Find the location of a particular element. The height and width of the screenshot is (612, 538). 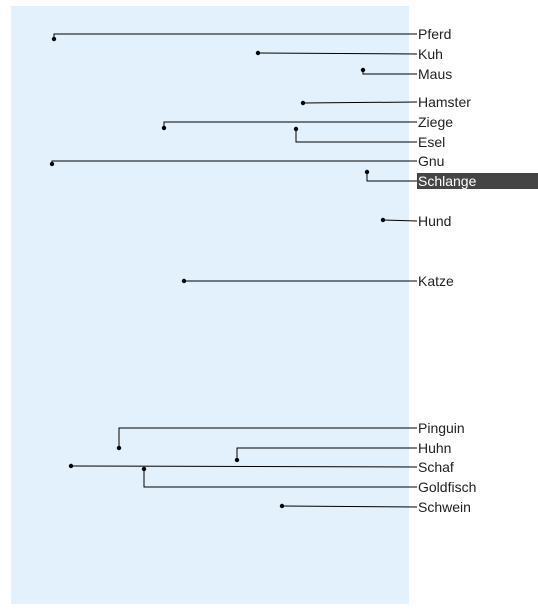

node-esel-label: Esel is located at coordinates (432, 142).